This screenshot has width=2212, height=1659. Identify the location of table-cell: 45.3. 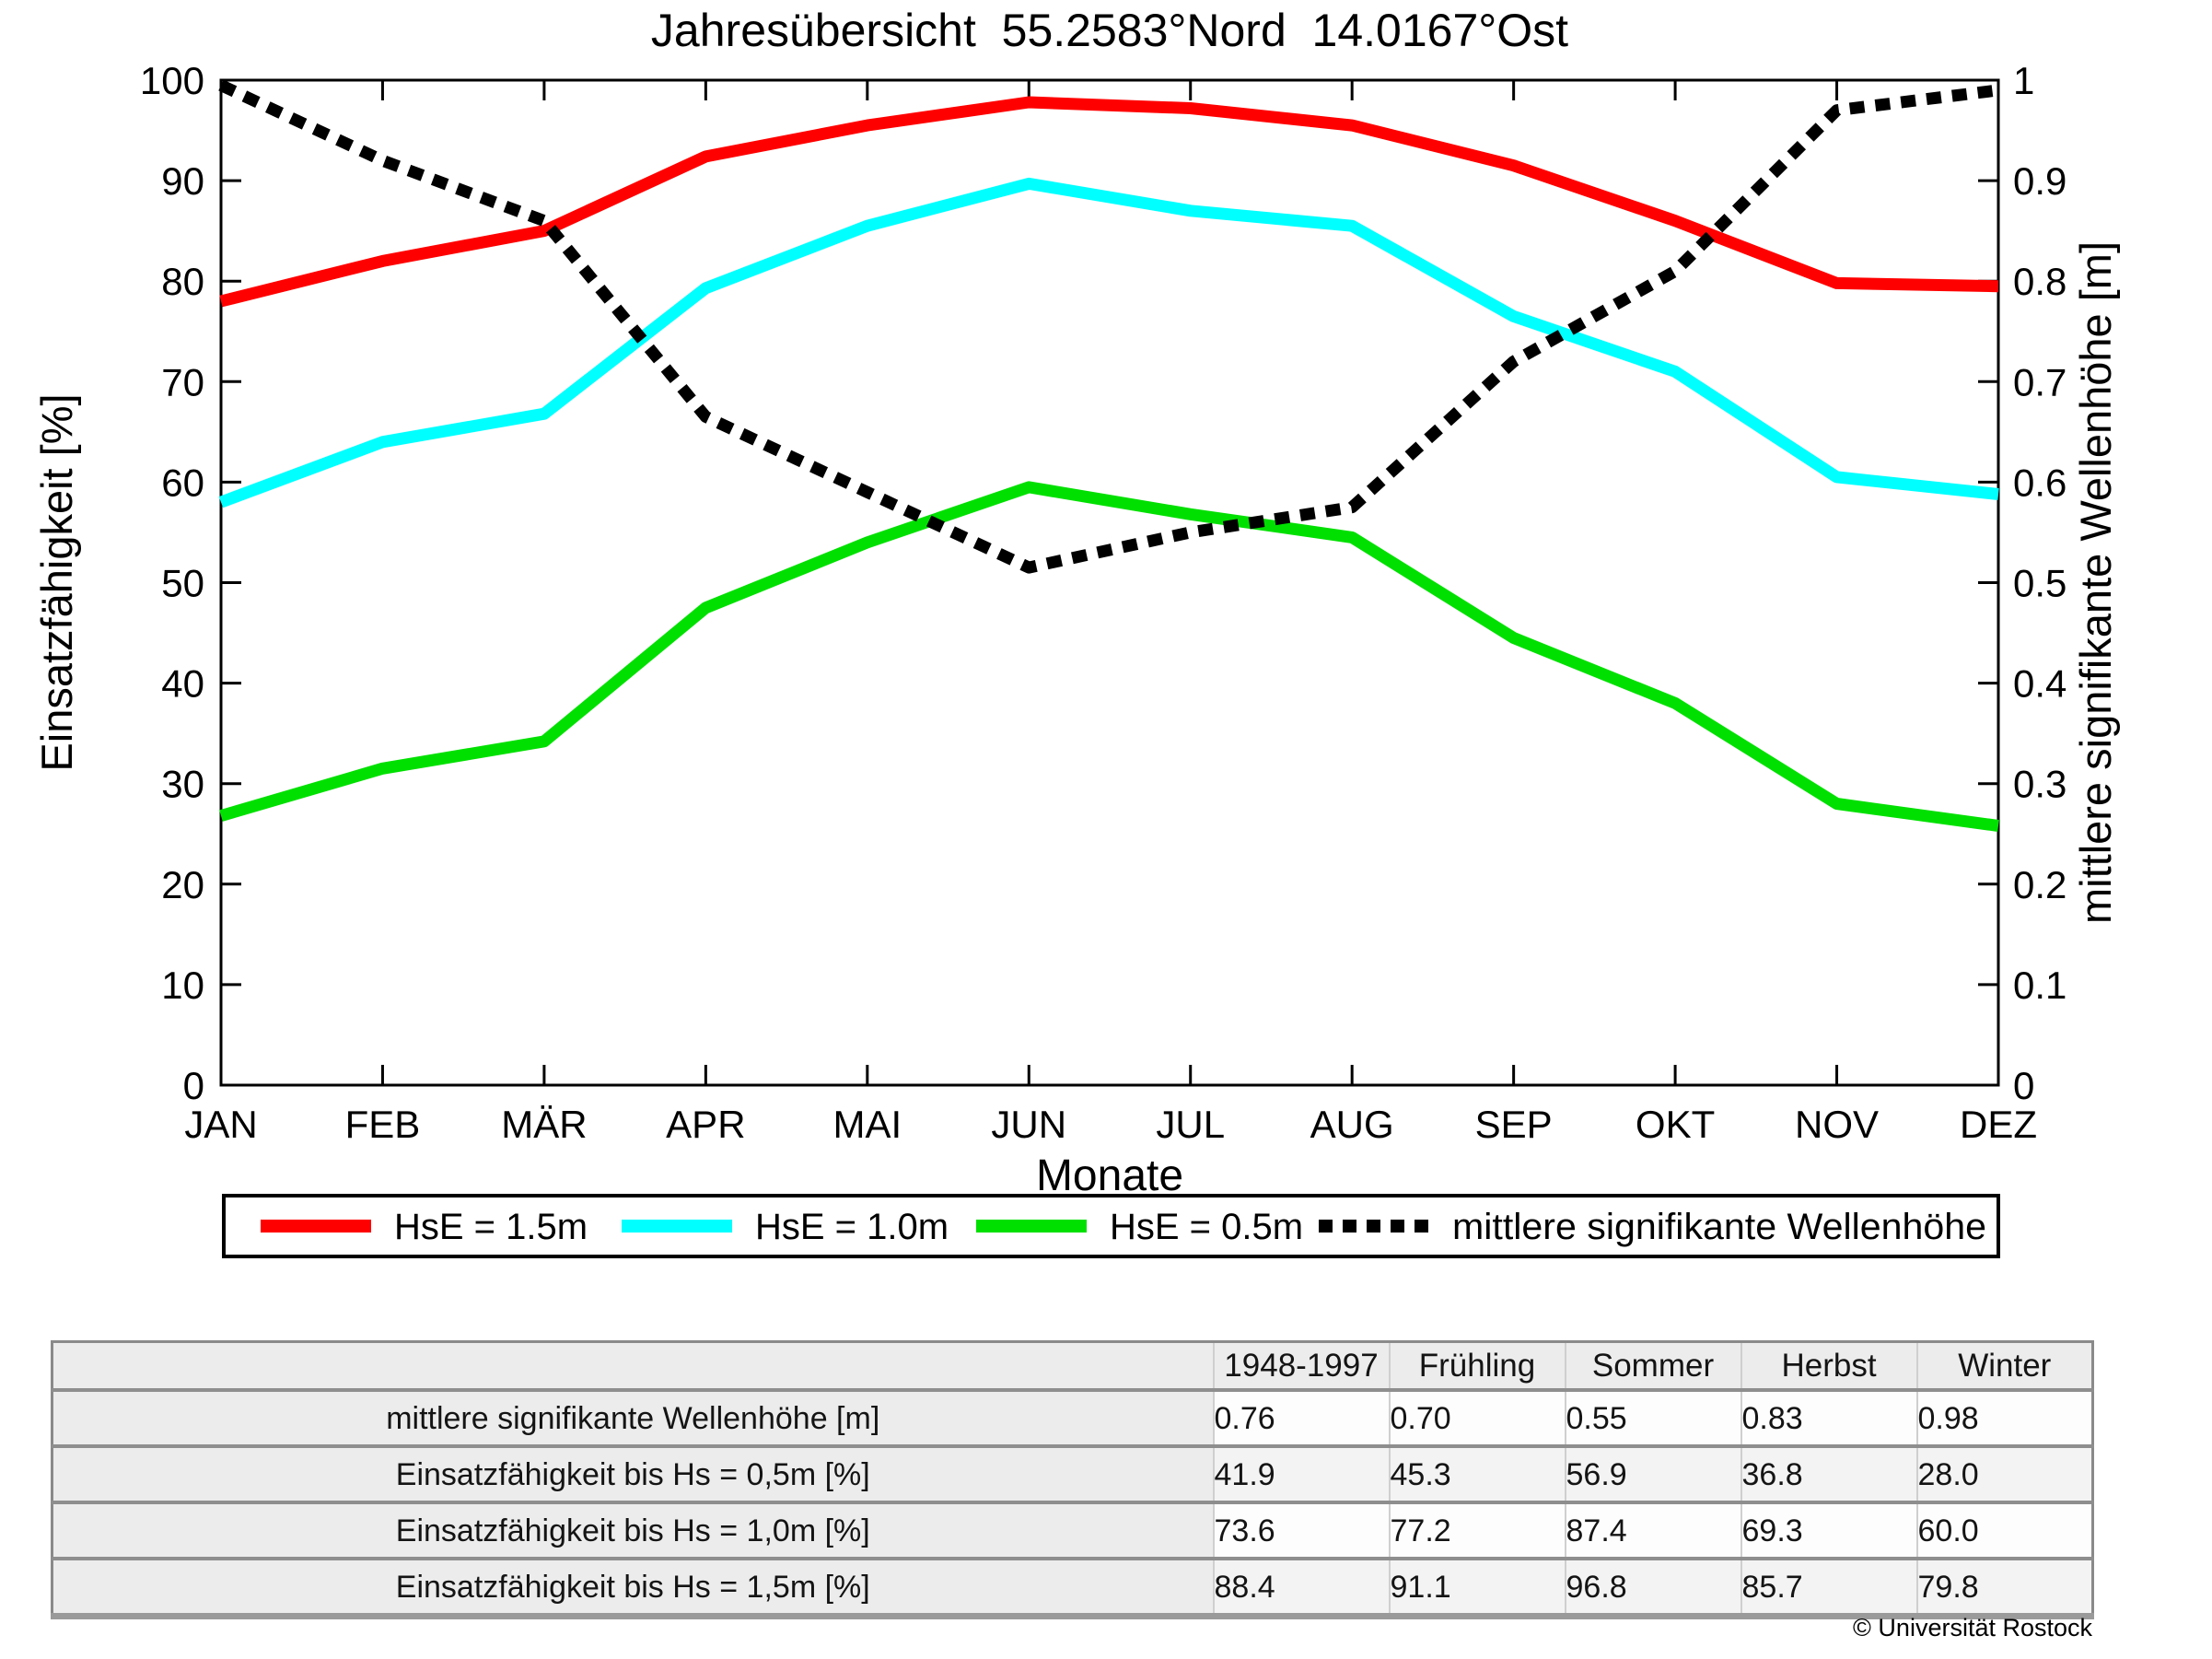
(1478, 1475).